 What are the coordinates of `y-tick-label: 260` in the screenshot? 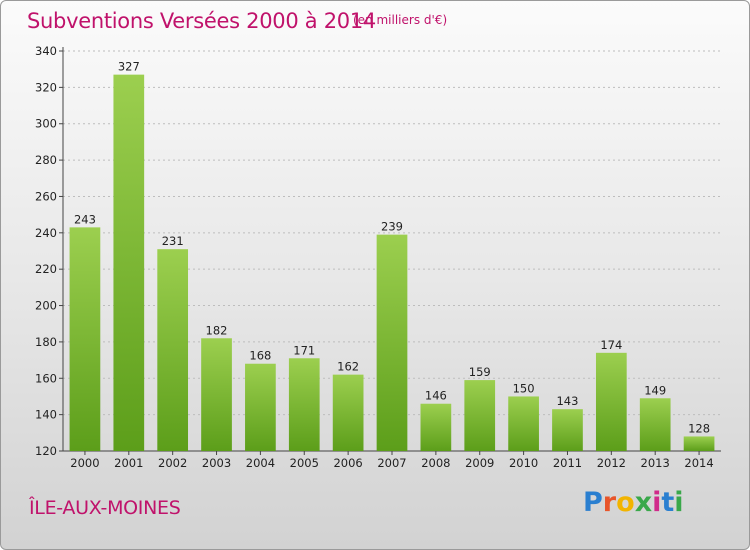 It's located at (46, 196).